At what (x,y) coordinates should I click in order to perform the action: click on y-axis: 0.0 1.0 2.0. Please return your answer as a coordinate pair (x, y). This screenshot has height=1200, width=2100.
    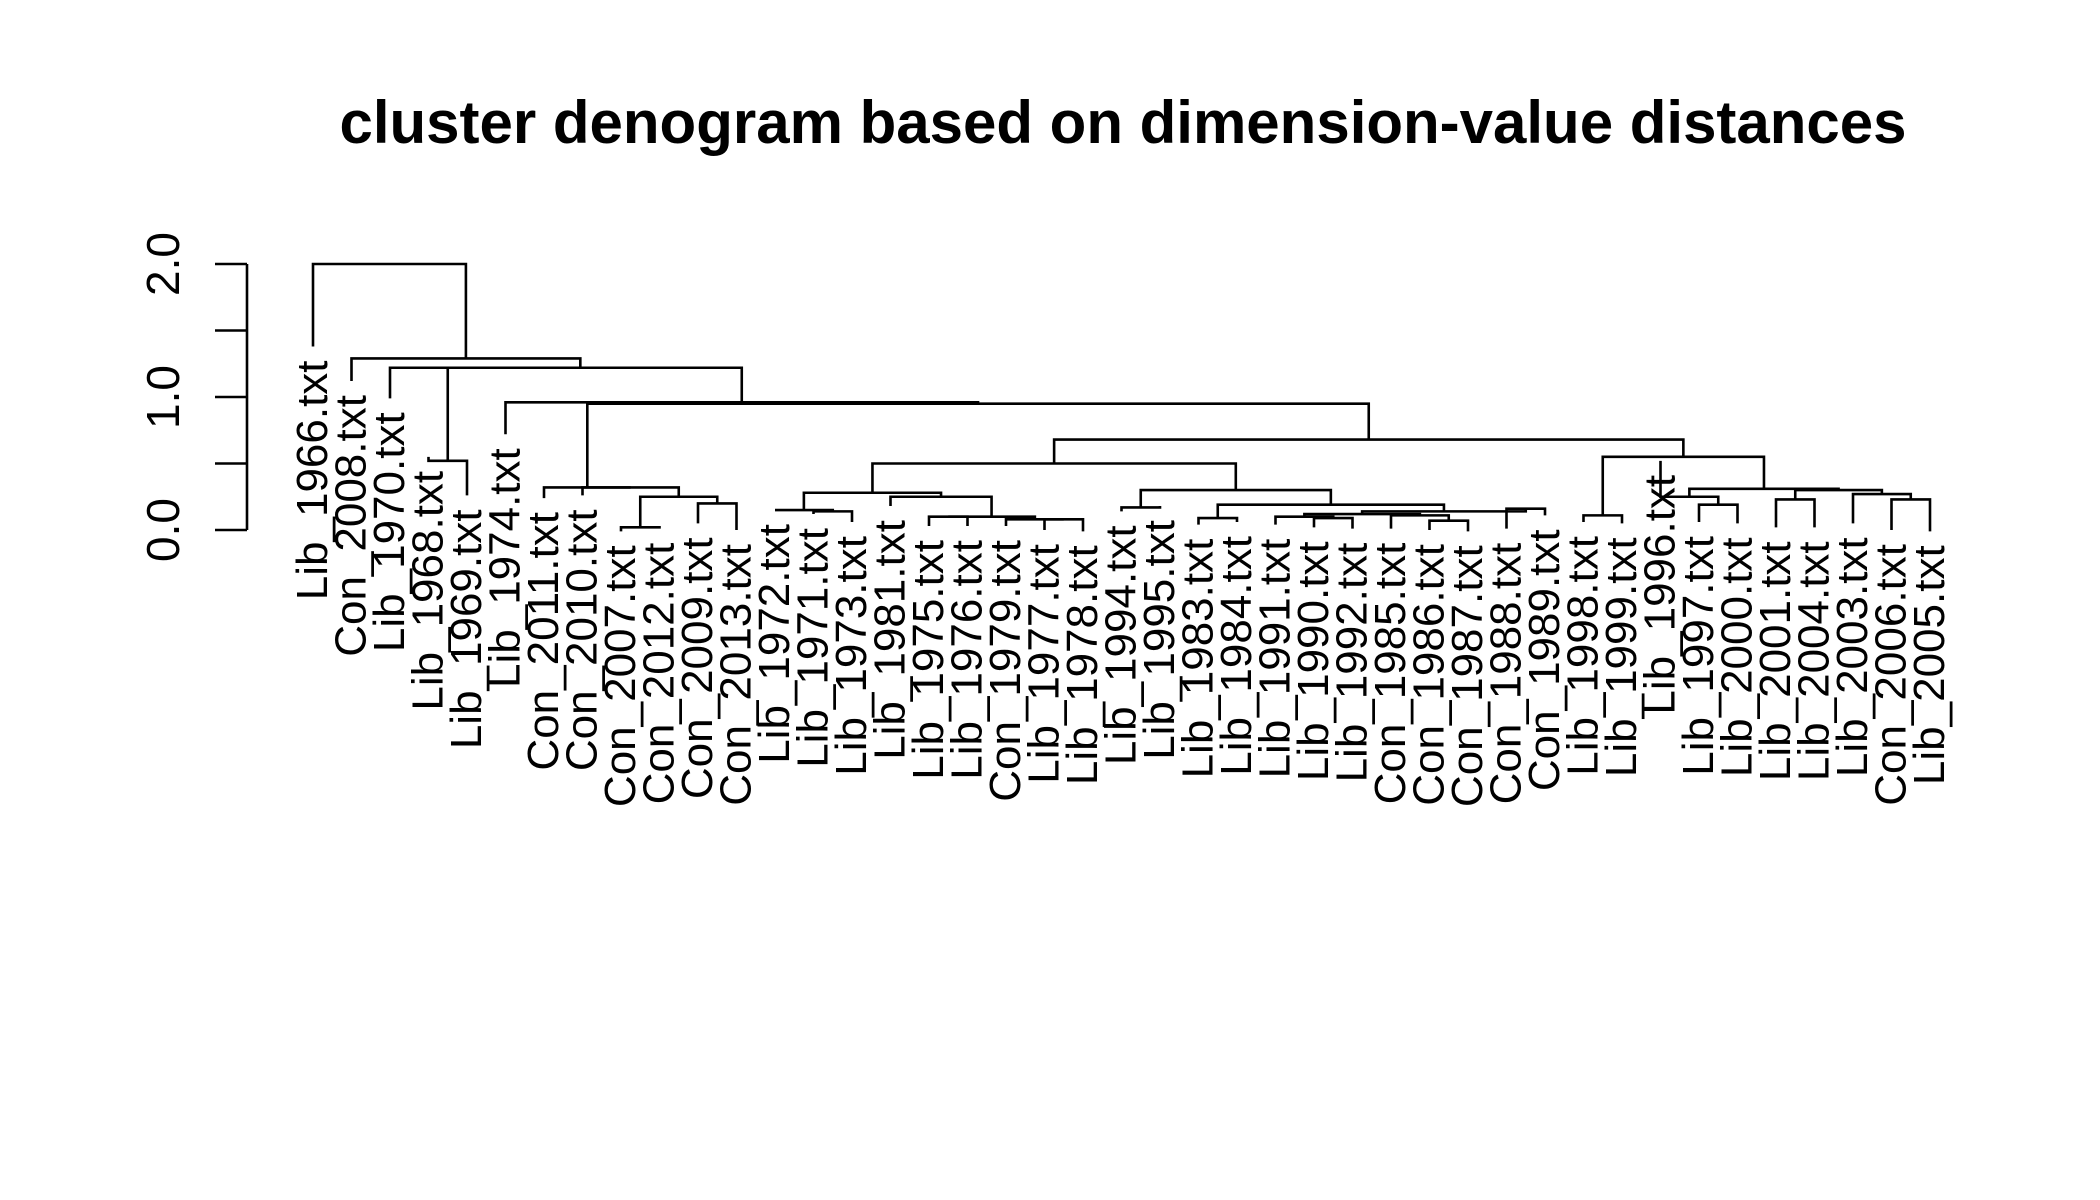
    Looking at the image, I should click on (193, 397).